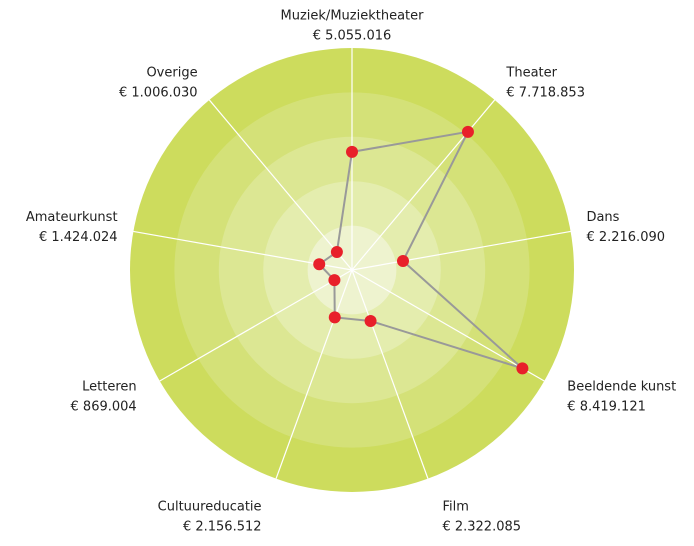  Describe the element at coordinates (602, 217) in the screenshot. I see `category-label: Dans` at that location.